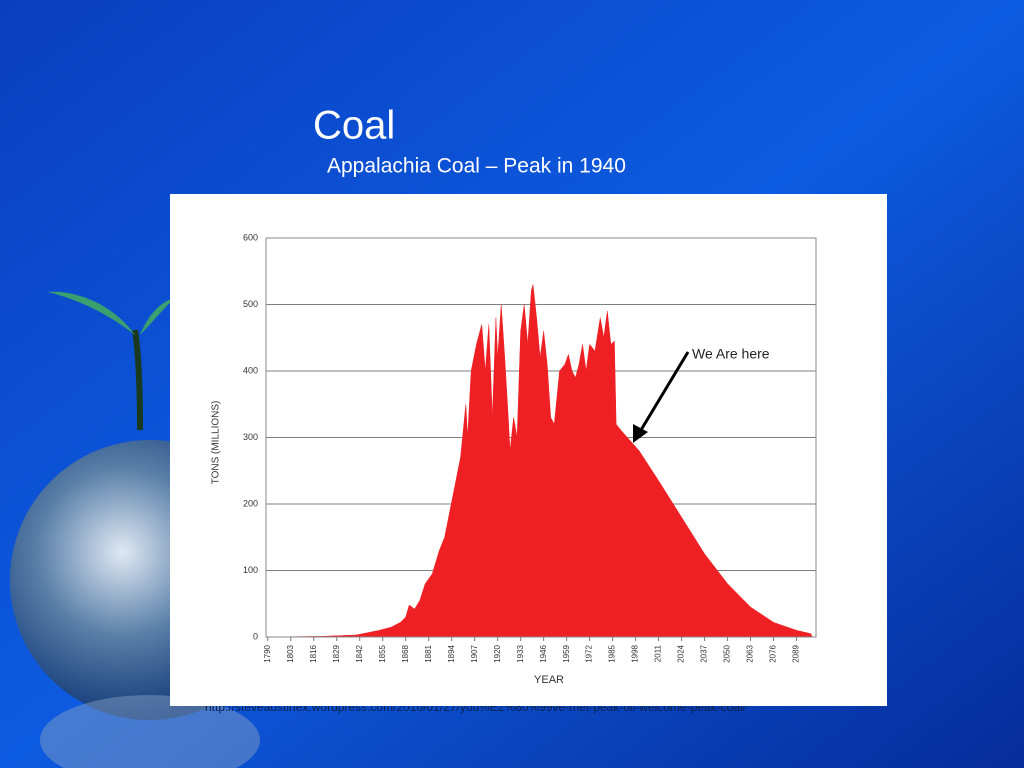 The image size is (1024, 773). I want to click on slide-title: Coal, so click(354, 126).